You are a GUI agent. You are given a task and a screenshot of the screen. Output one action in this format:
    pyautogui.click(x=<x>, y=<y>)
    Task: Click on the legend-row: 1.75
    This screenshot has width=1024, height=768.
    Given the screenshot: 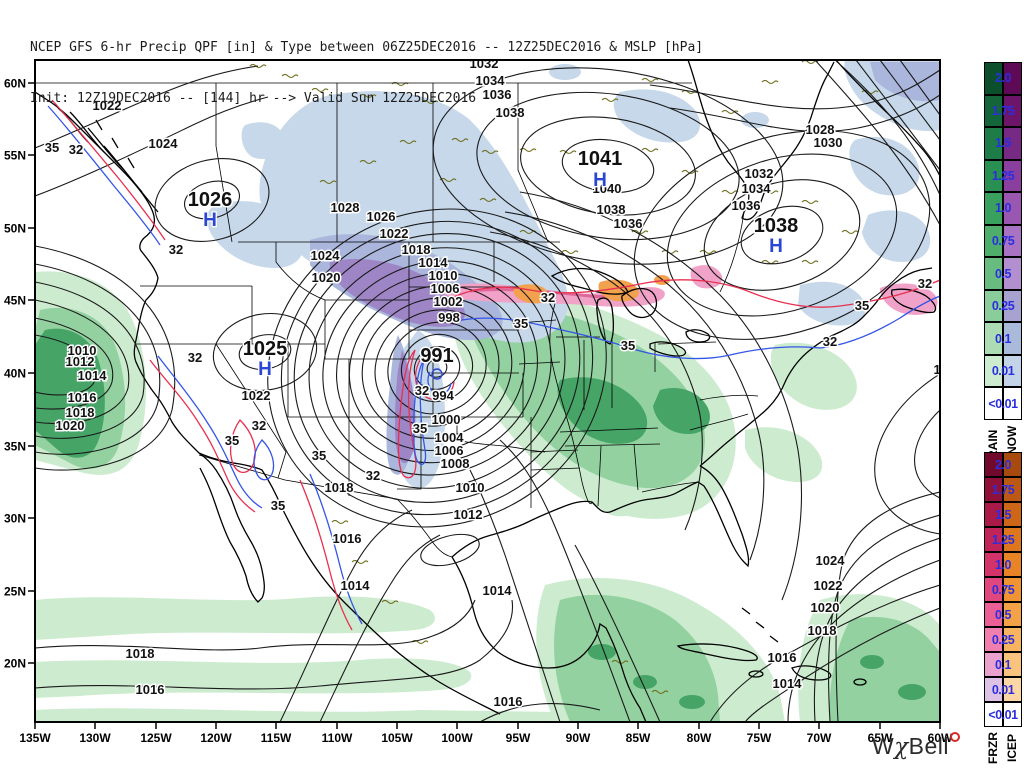 What is the action you would take?
    pyautogui.click(x=1003, y=111)
    